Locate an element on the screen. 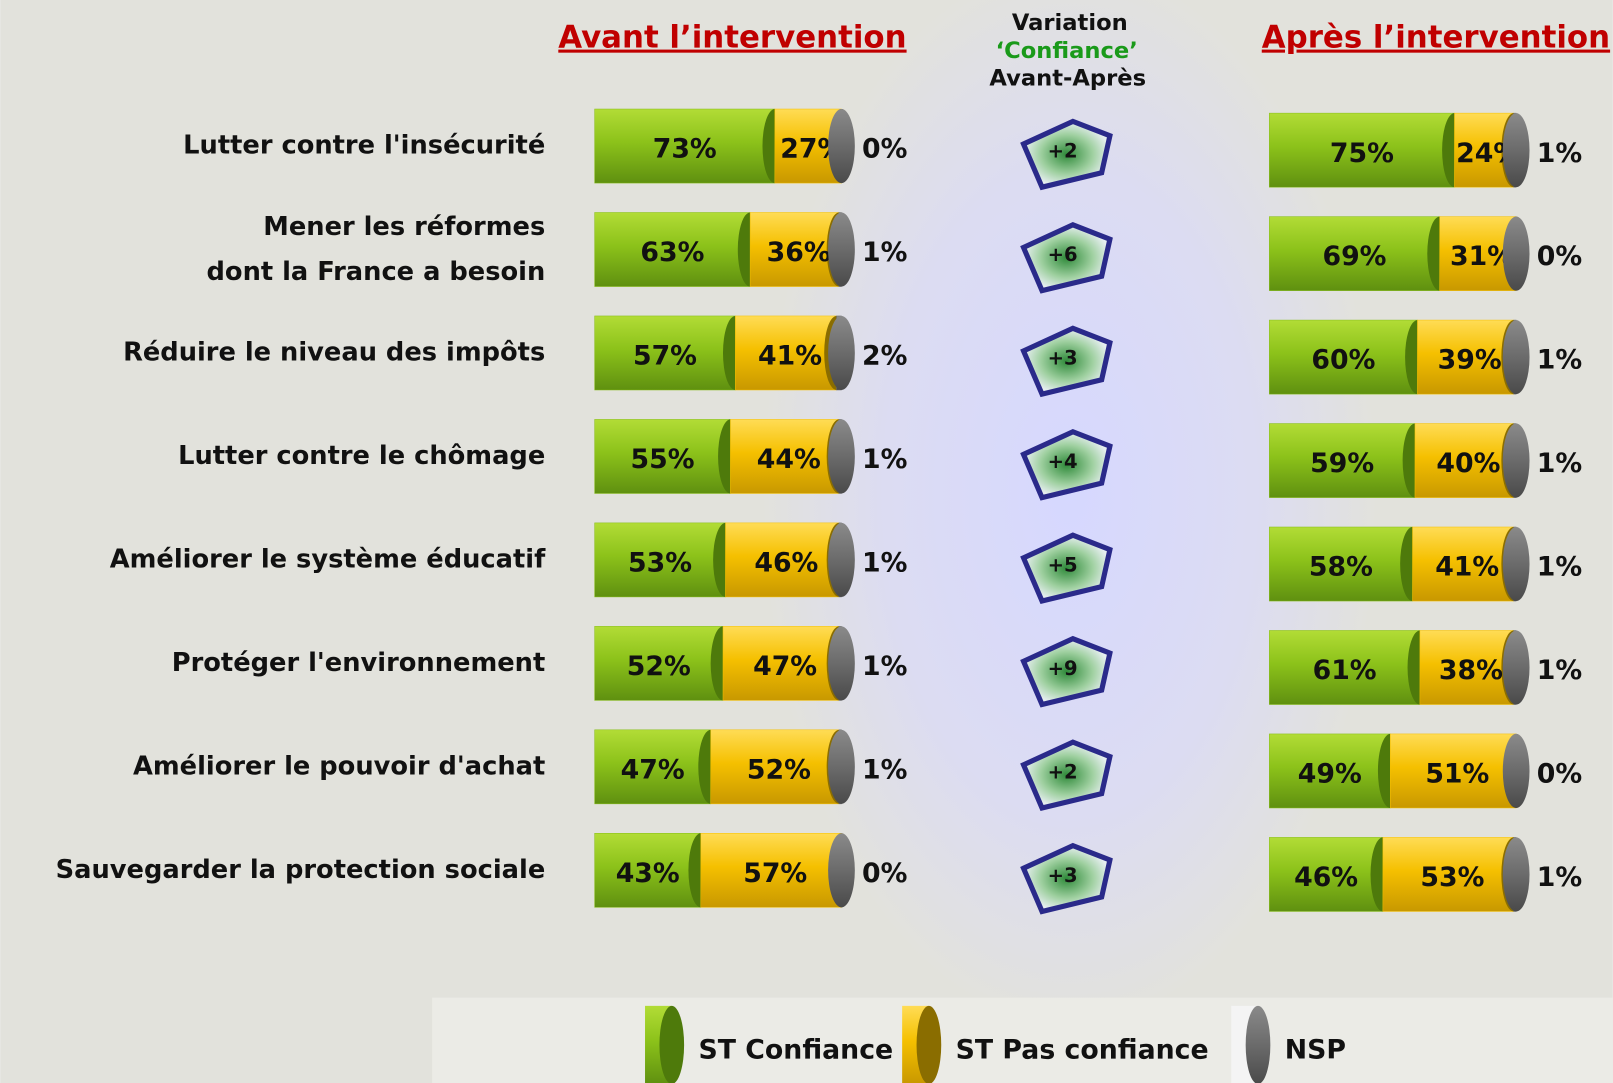 The width and height of the screenshot is (1613, 1083). variation-title: ‘Confiance’ is located at coordinates (1067, 51).